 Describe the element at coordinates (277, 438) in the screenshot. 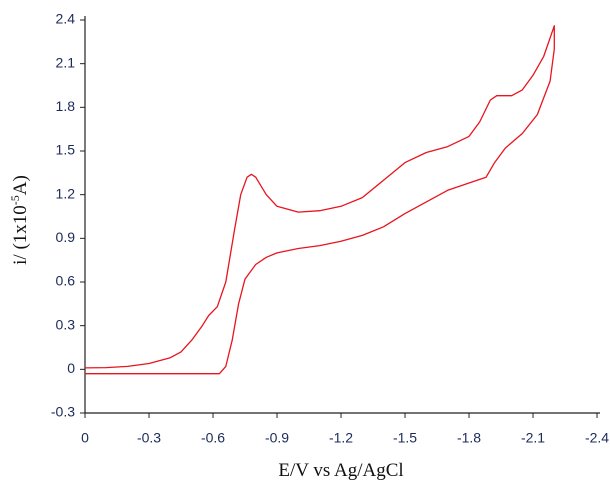

I see `x-tick-label: -0.9` at that location.